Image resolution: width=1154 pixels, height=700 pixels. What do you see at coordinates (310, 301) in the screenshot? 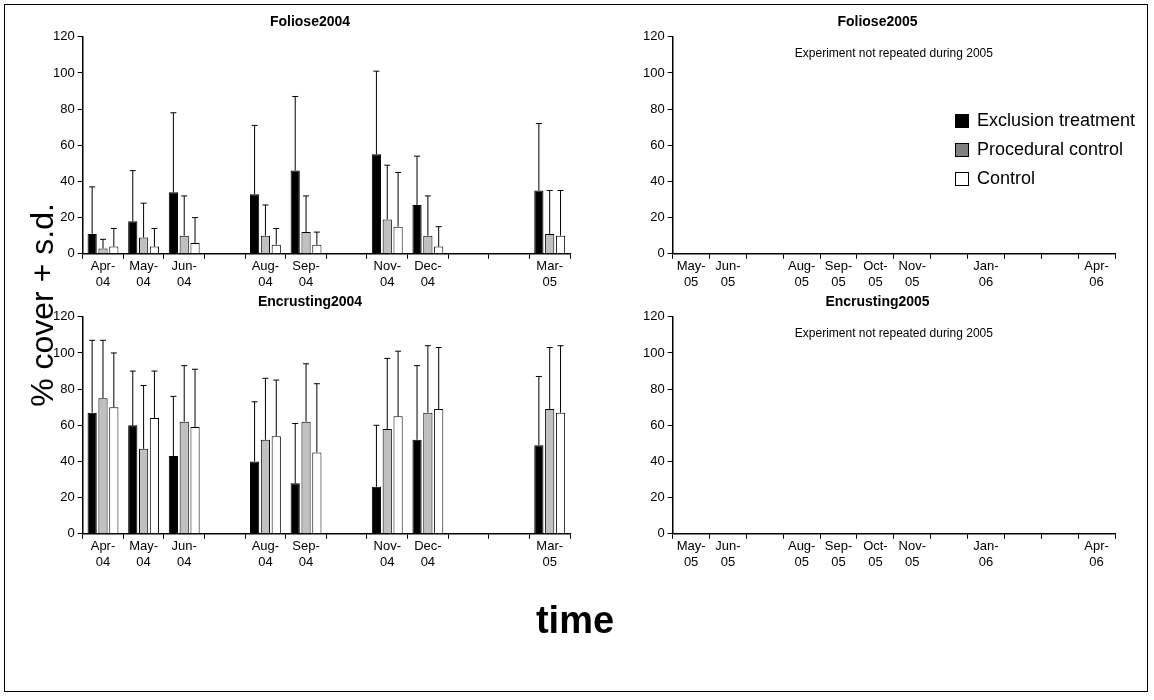
I see `chart-title: Encrusting2004` at bounding box center [310, 301].